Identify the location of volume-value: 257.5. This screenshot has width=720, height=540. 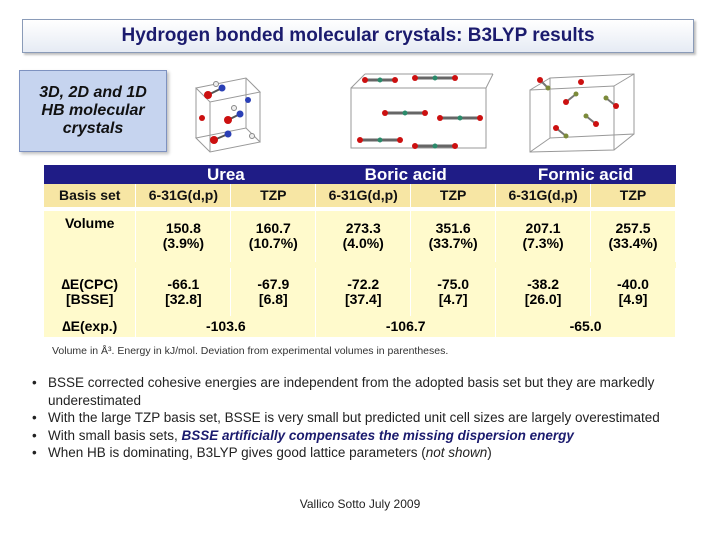
(633, 228).